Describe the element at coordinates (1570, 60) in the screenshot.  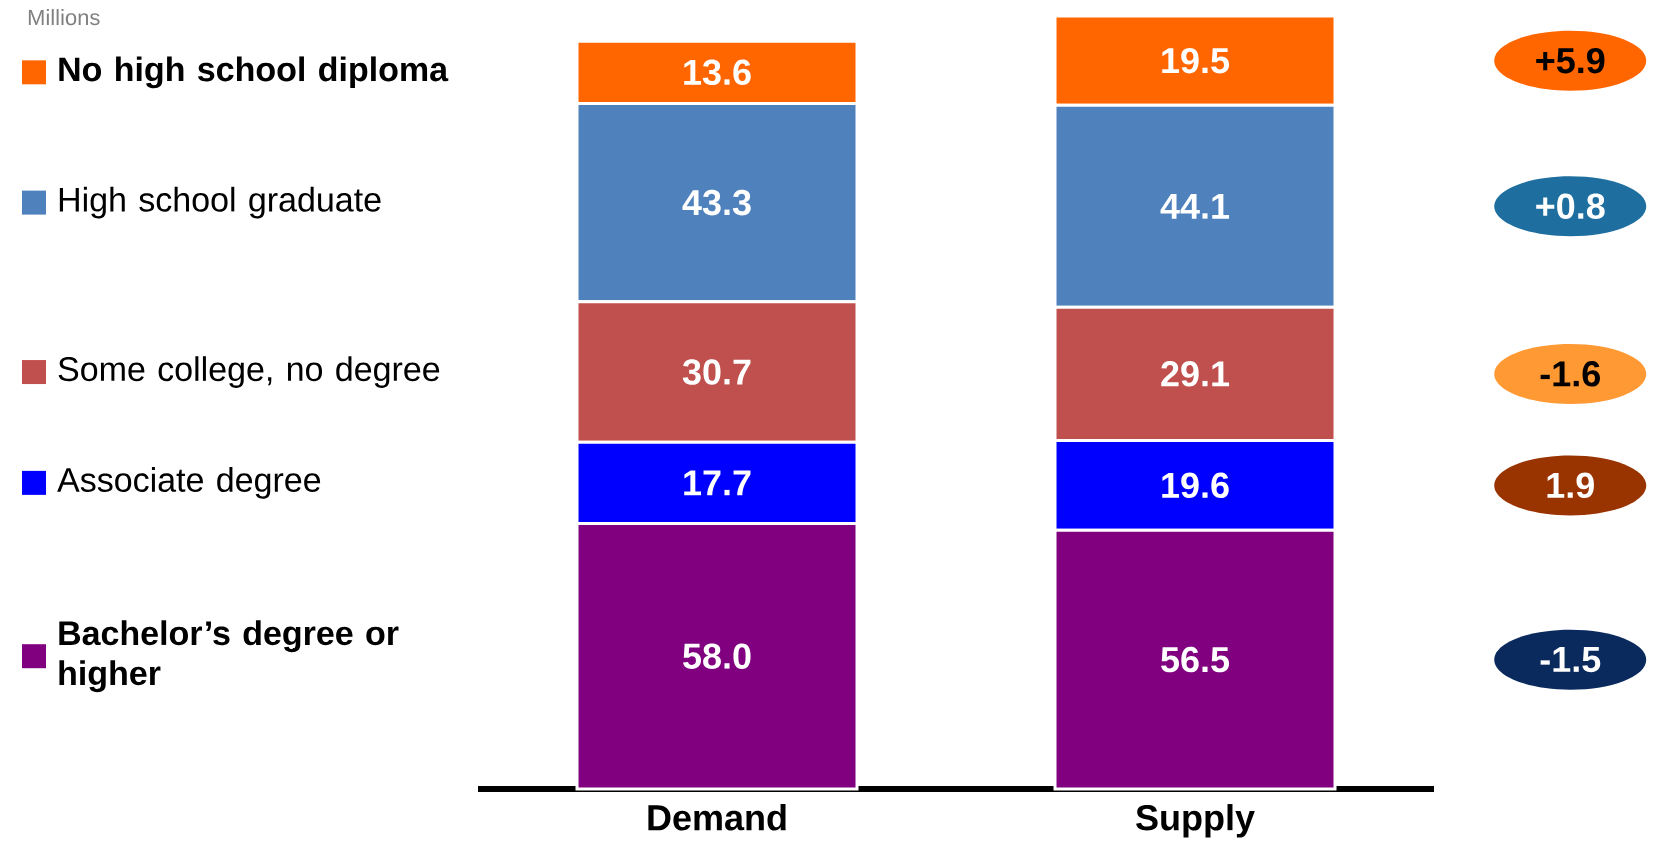
I see `text: +5.9` at that location.